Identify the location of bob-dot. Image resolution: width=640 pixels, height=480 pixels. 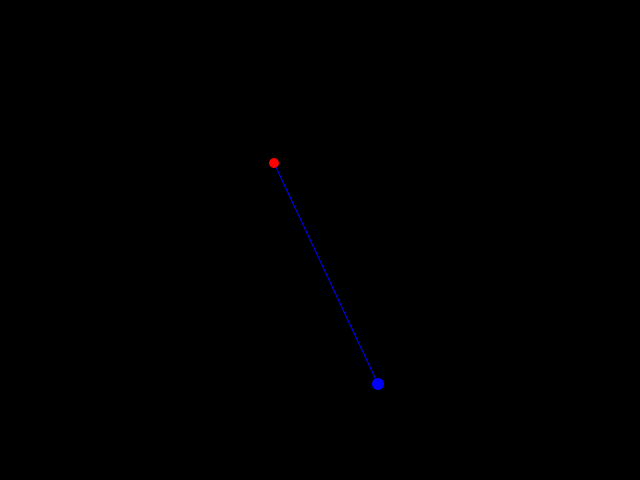
(378, 384).